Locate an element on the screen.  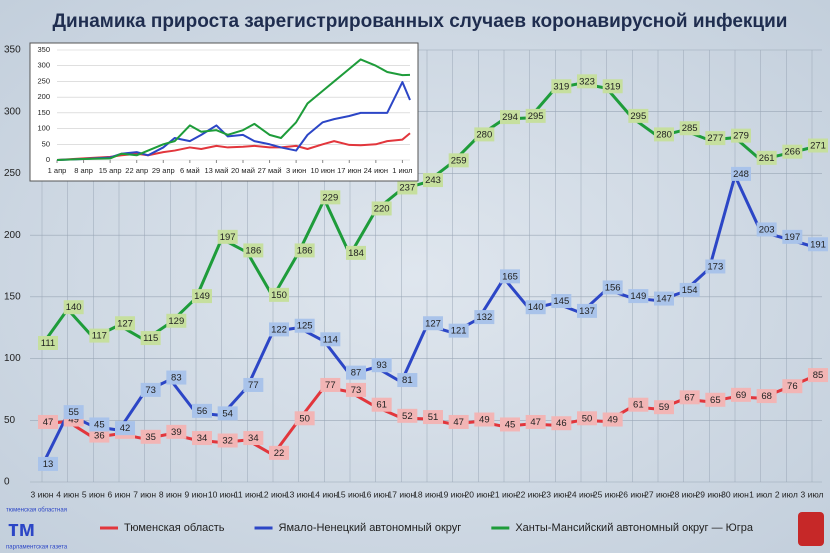
value-label: 280 is located at coordinates (664, 134).